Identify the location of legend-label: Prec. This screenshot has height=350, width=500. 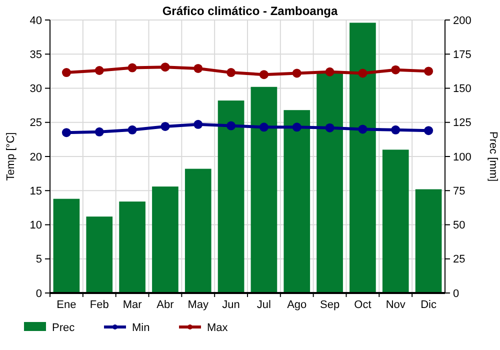
(64, 328).